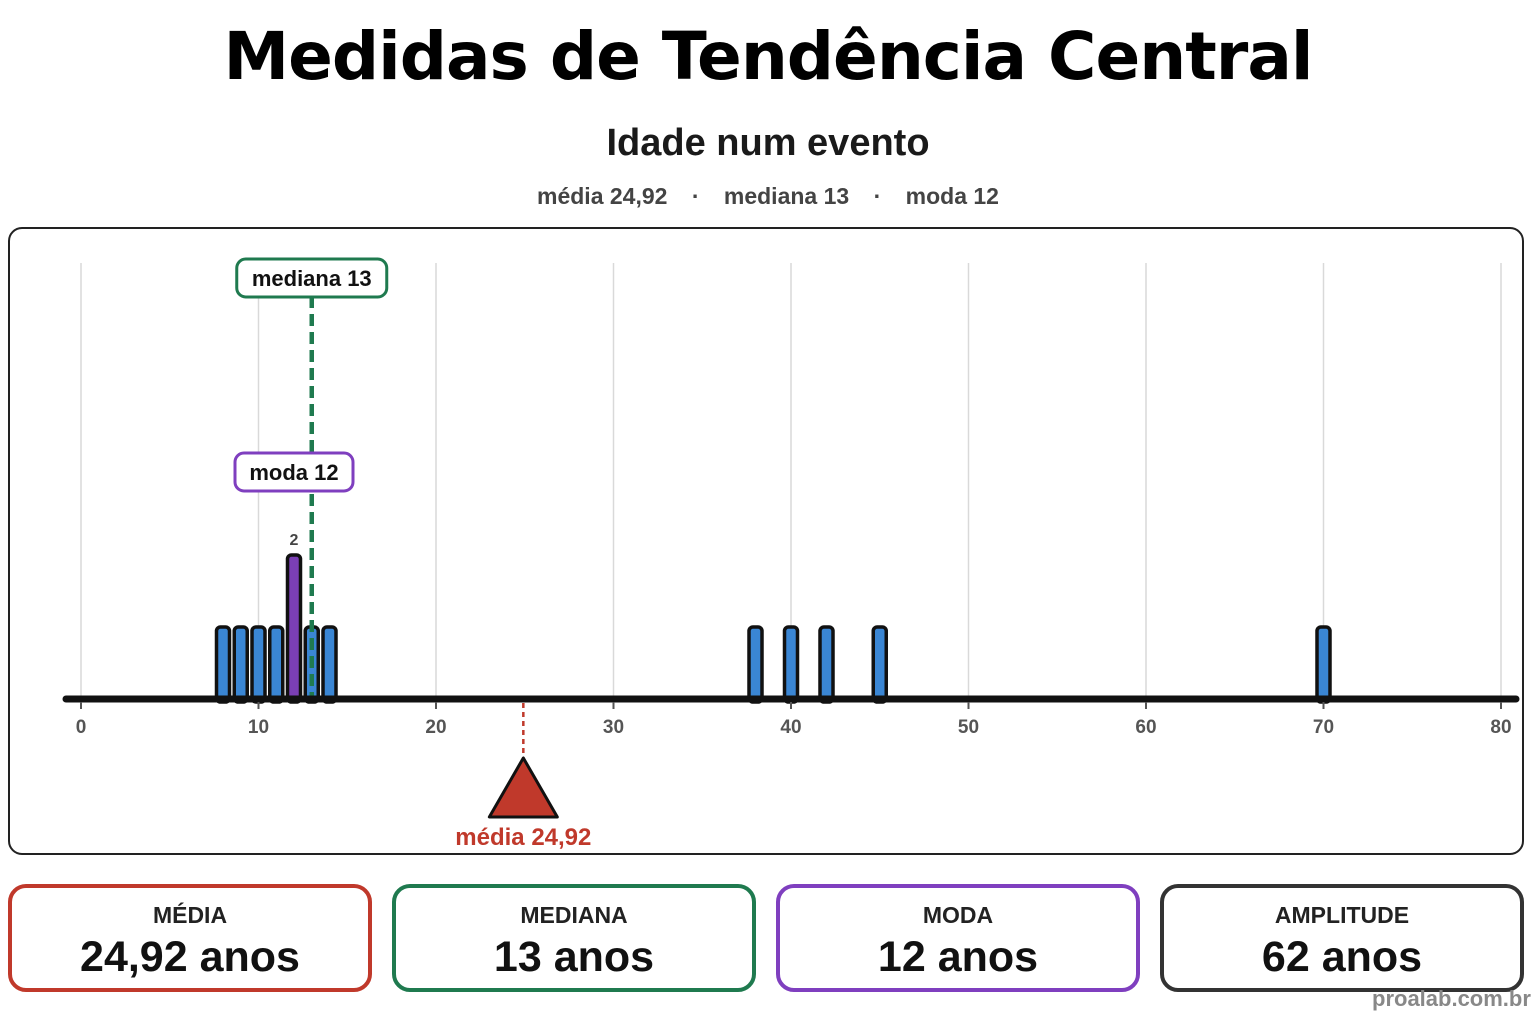 This screenshot has height=1024, width=1536. Describe the element at coordinates (1323, 727) in the screenshot. I see `x-tick-label: 70` at that location.